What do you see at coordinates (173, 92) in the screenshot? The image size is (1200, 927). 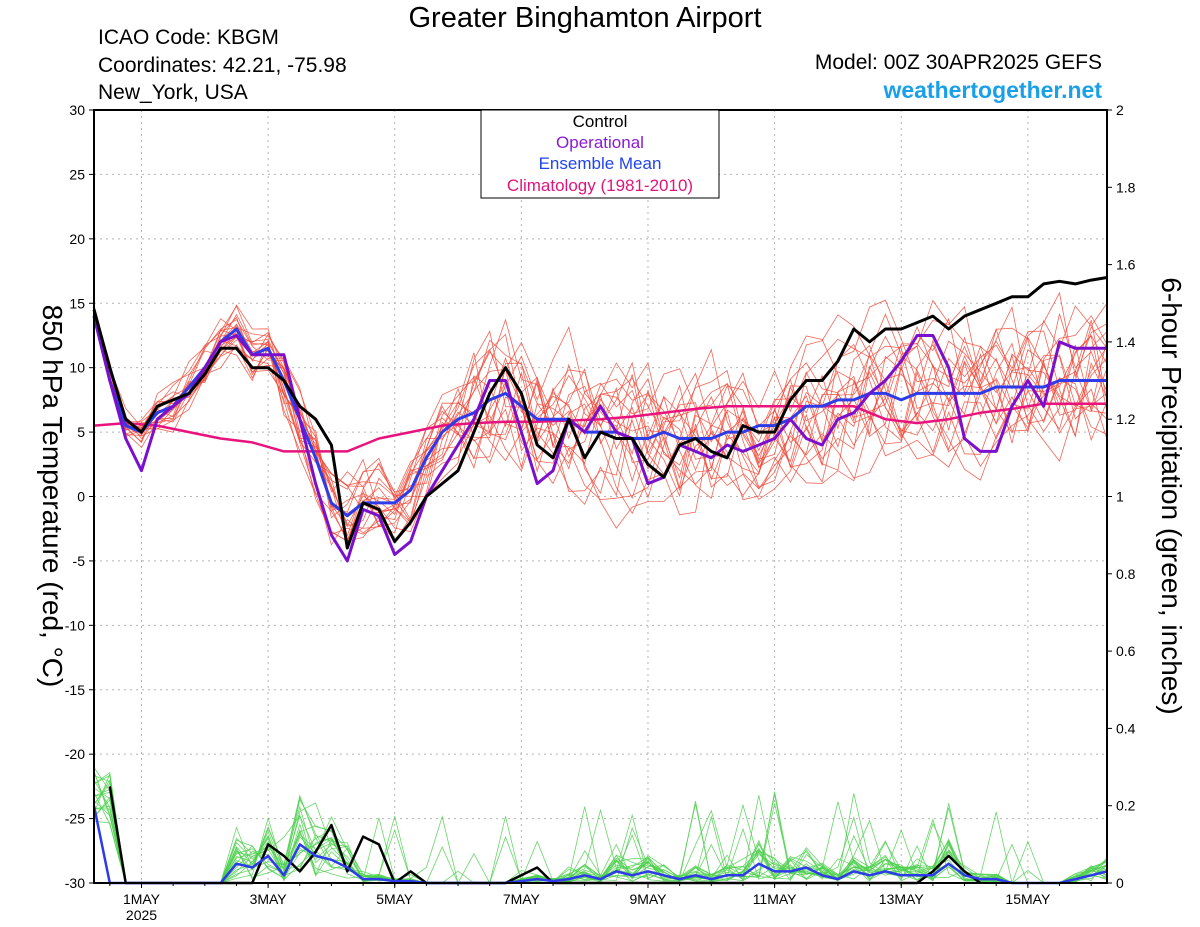 I see `location: New_York, USA` at bounding box center [173, 92].